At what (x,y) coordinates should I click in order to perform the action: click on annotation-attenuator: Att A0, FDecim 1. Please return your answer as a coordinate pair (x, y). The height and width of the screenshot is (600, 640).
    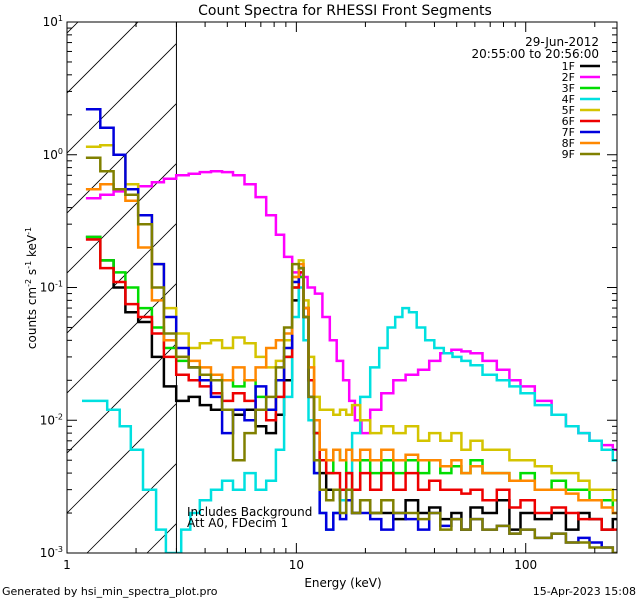
    Looking at the image, I should click on (237, 523).